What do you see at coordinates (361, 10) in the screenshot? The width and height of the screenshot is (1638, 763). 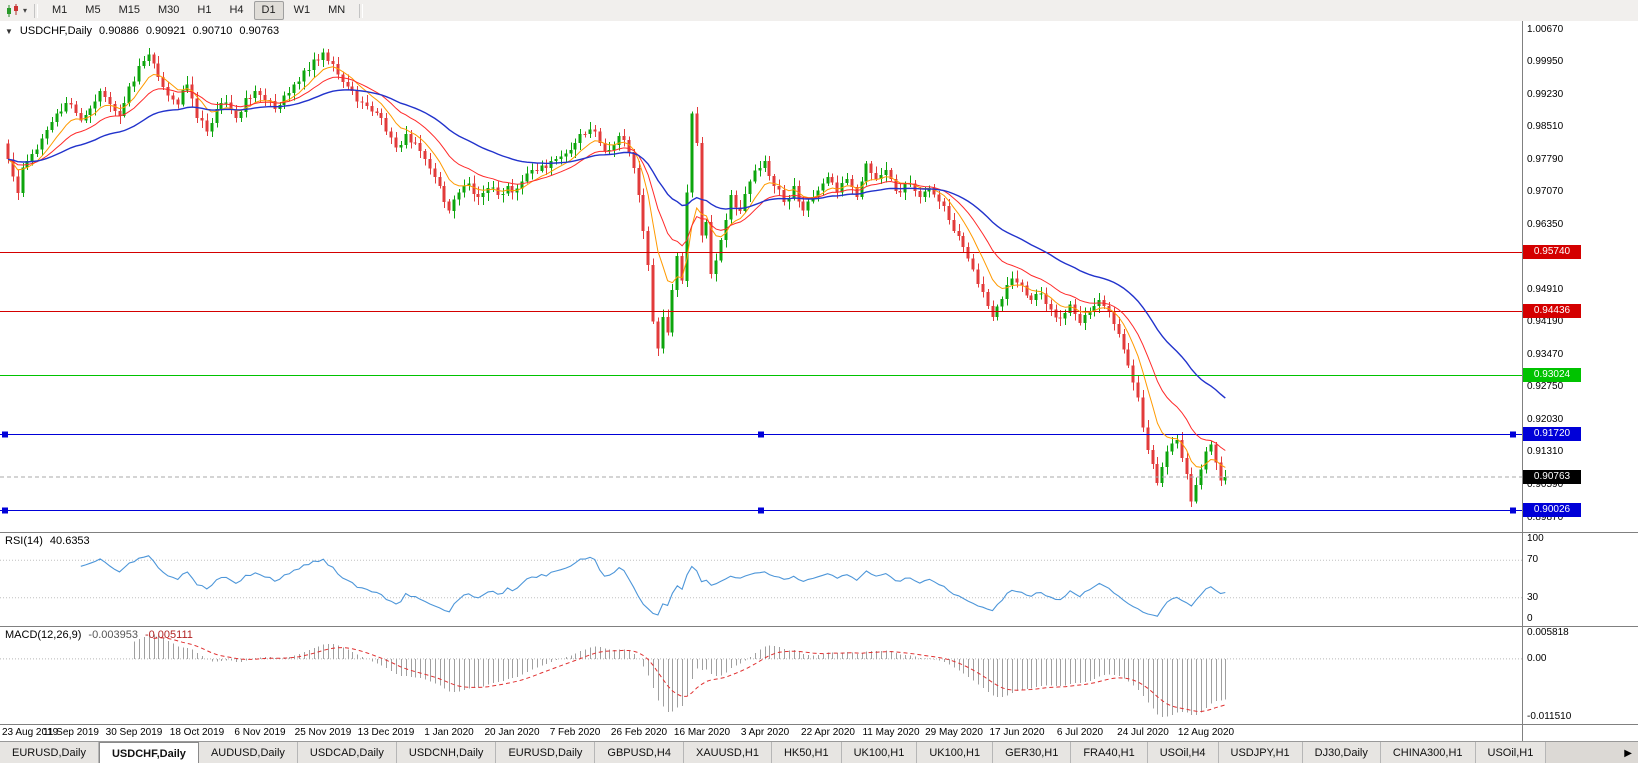 I see `toolbar-separator` at bounding box center [361, 10].